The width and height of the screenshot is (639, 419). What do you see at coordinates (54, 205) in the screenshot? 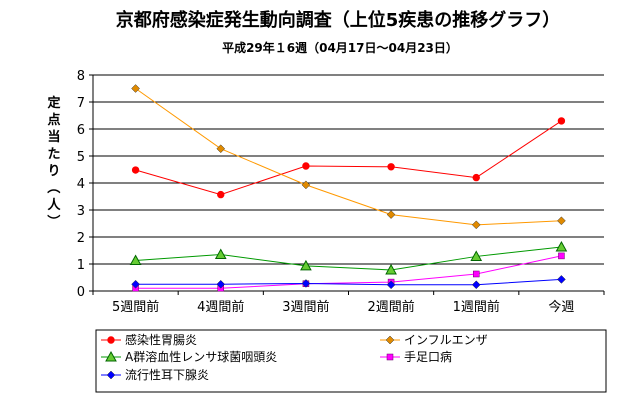
I see `y-axis-label-char: 人` at bounding box center [54, 205].